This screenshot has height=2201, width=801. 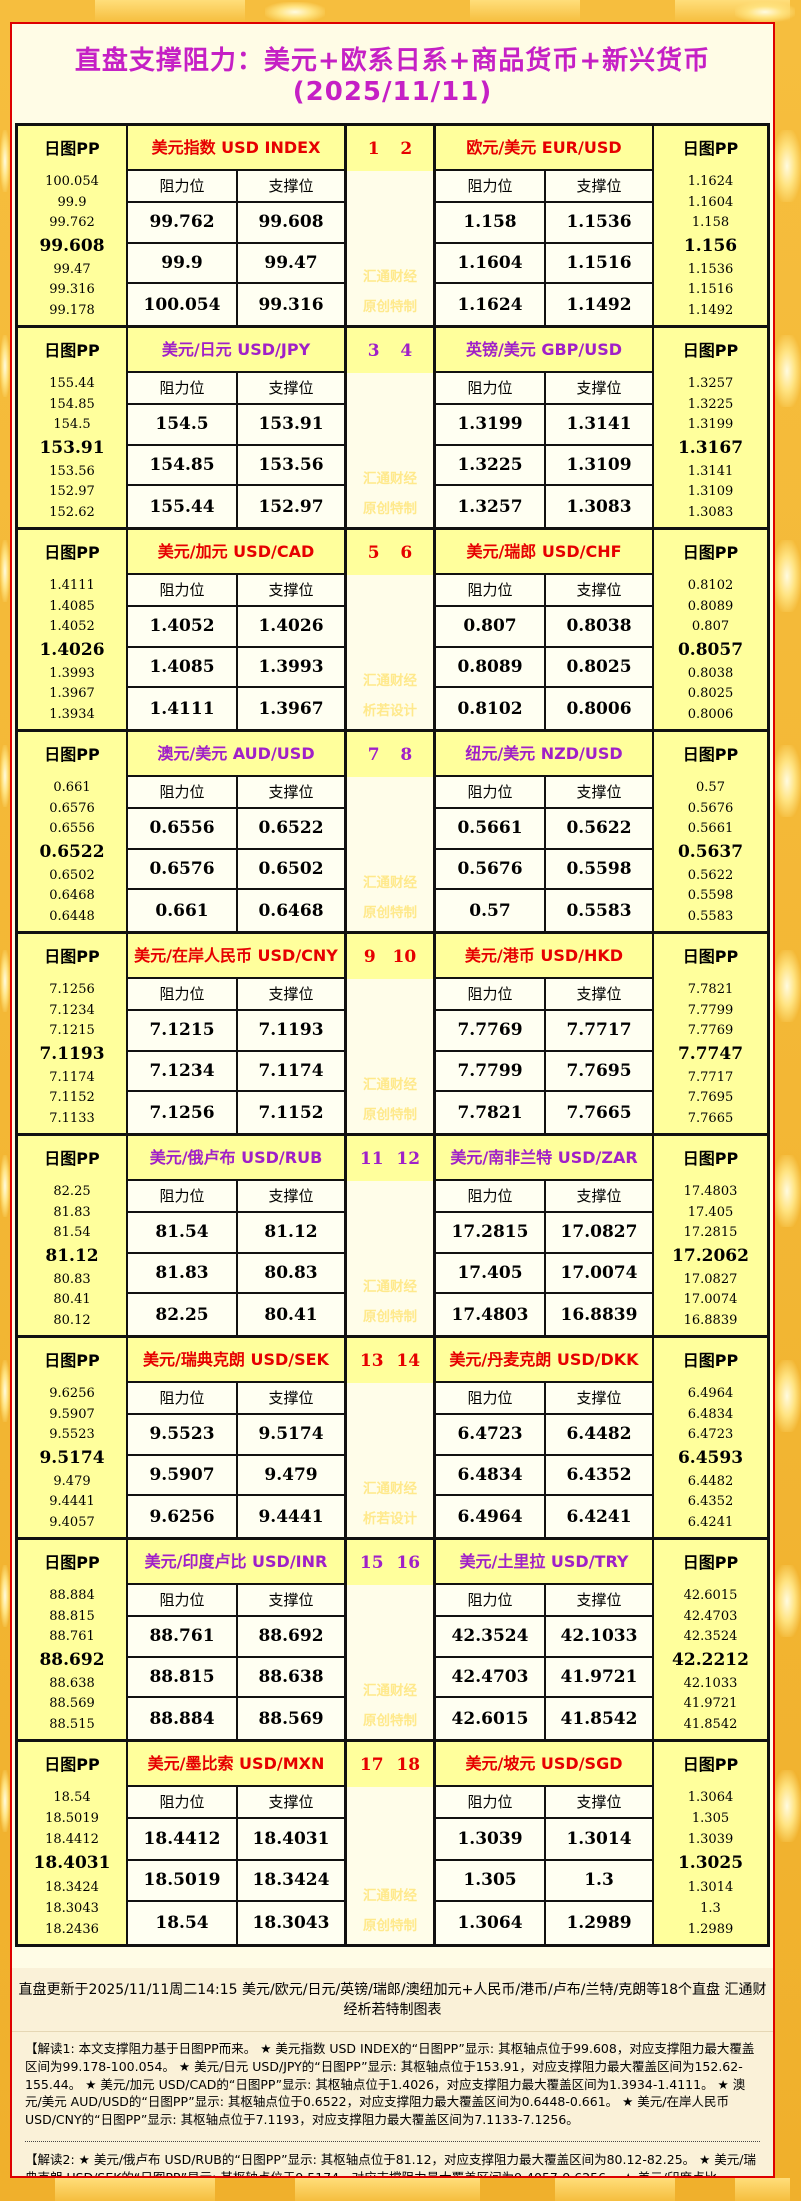 I want to click on pp-level: 9.5907, so click(x=72, y=1414).